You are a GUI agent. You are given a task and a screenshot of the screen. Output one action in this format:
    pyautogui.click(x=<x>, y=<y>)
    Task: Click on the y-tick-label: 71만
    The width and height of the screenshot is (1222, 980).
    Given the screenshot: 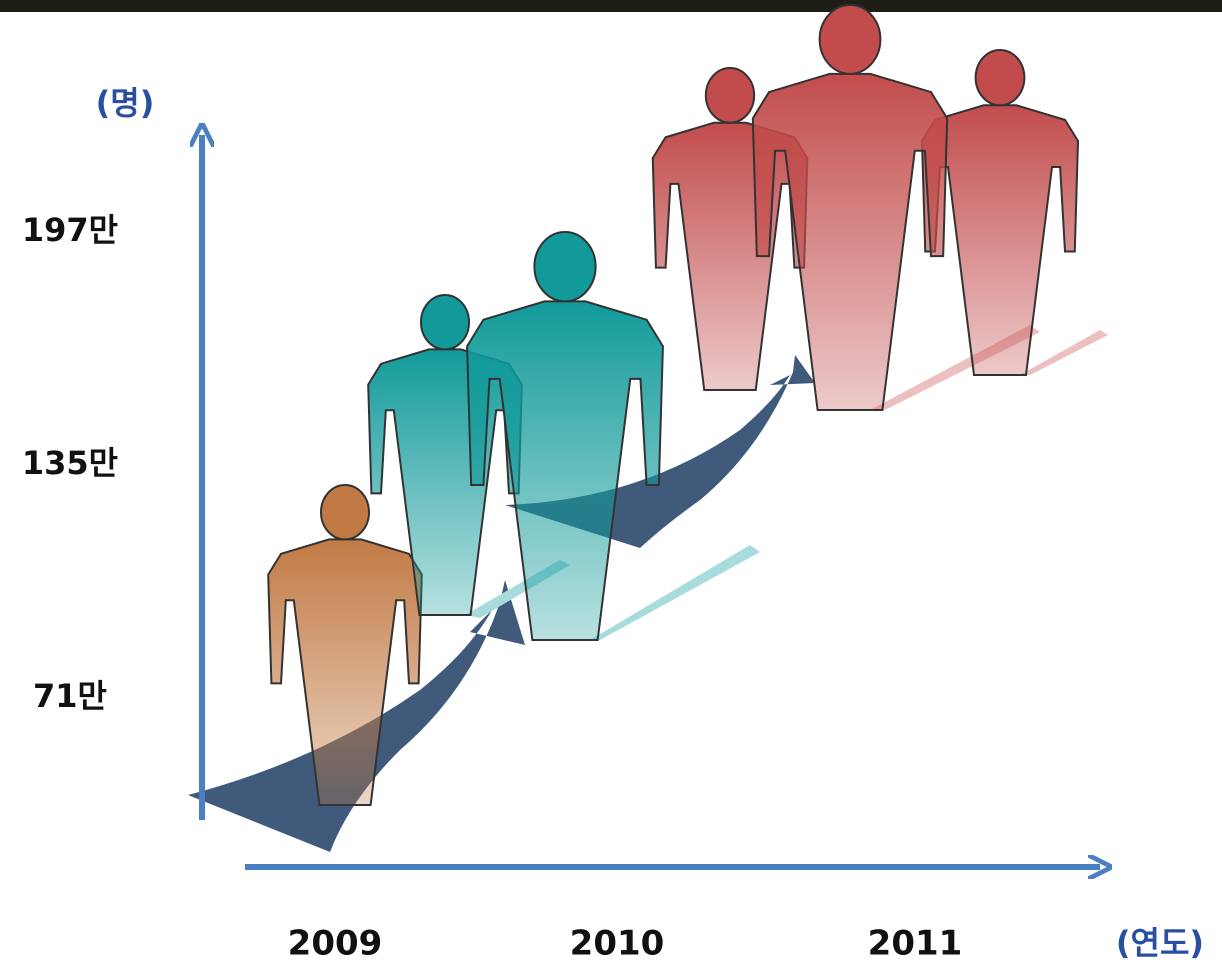 What is the action you would take?
    pyautogui.click(x=70, y=696)
    